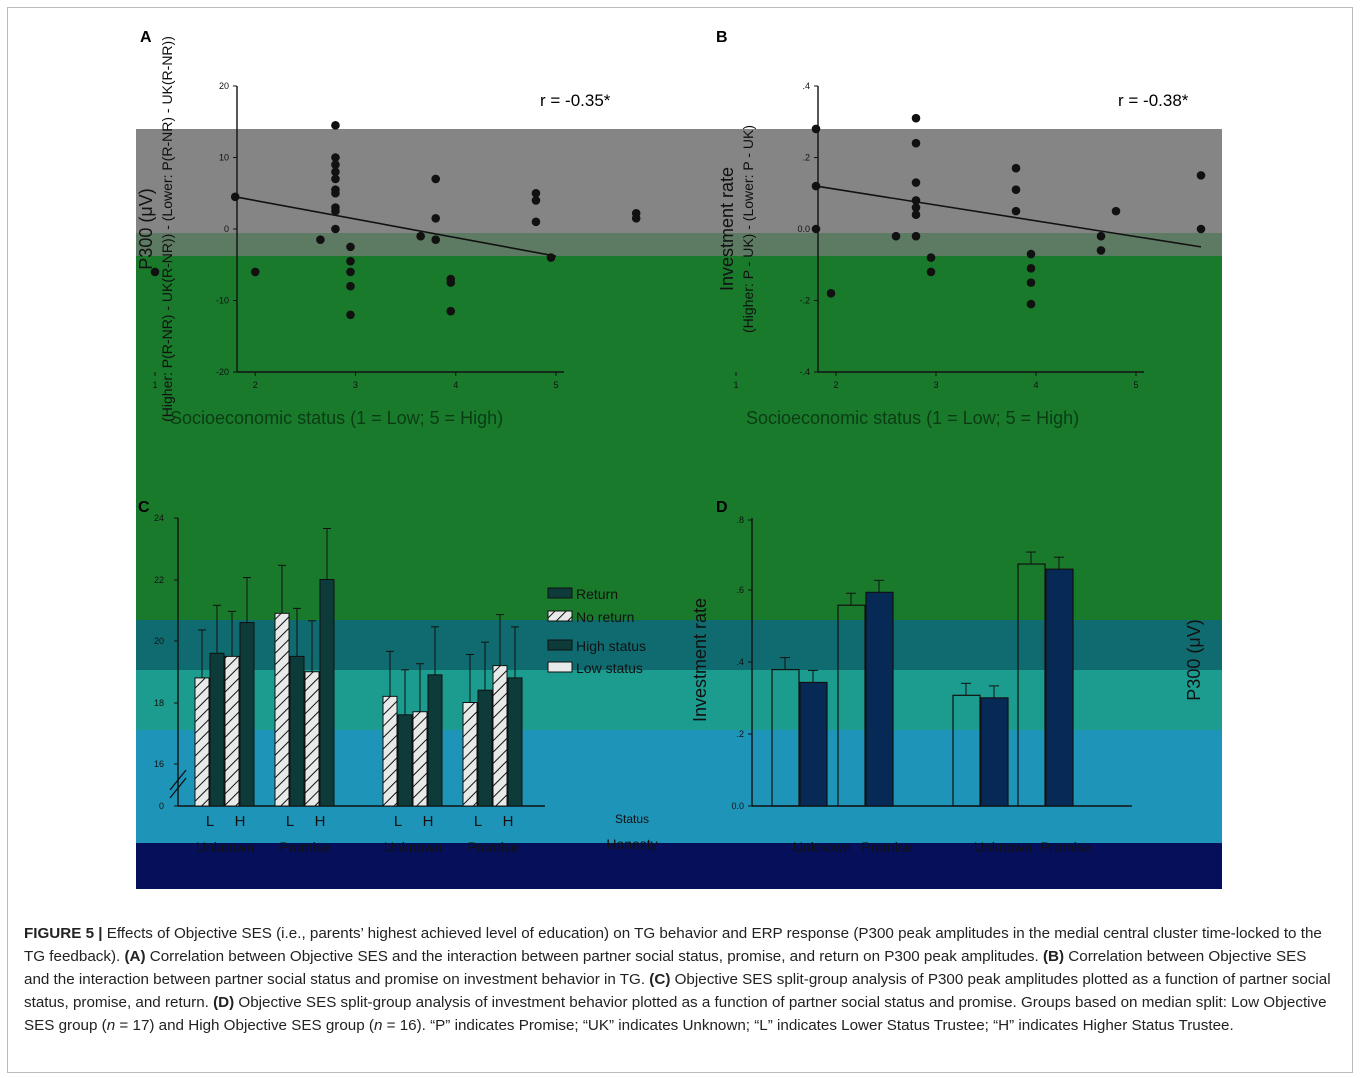  I want to click on y-tick-label: -10, so click(222, 301).